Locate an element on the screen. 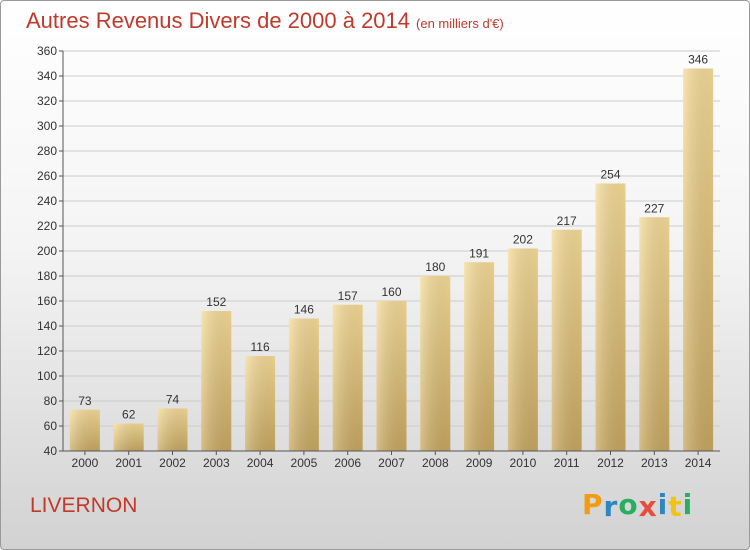  y-tick-label: 80 is located at coordinates (51, 401).